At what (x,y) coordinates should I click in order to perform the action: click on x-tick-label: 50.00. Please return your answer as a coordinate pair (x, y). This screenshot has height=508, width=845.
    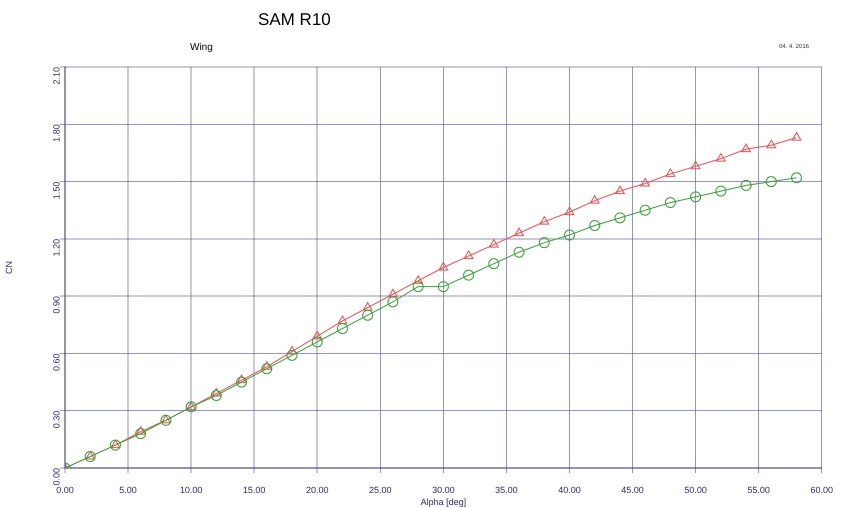
    Looking at the image, I should click on (695, 489).